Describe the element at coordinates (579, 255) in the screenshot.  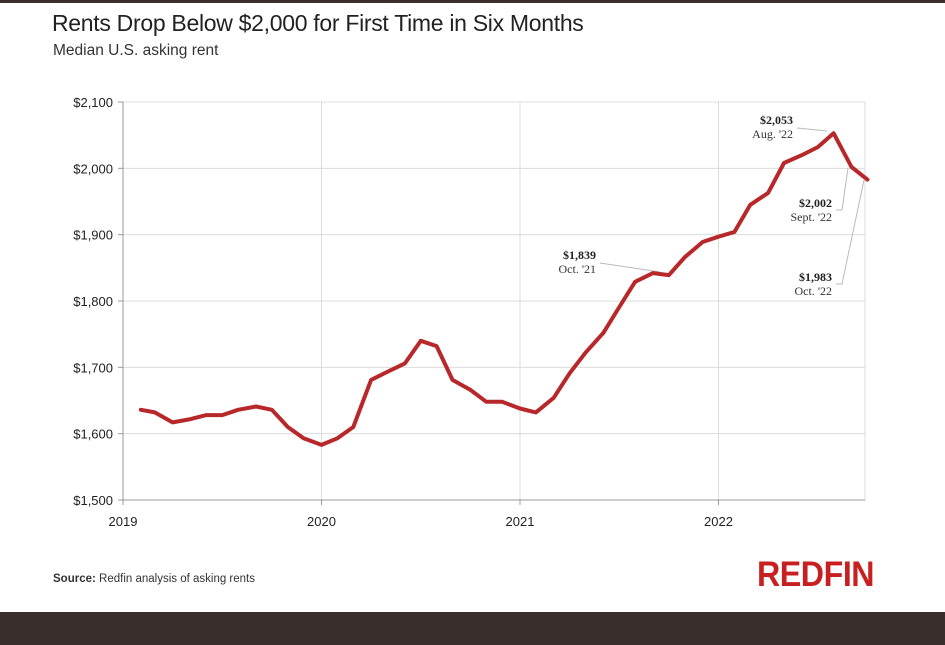
I see `annotation-value: $1,839` at that location.